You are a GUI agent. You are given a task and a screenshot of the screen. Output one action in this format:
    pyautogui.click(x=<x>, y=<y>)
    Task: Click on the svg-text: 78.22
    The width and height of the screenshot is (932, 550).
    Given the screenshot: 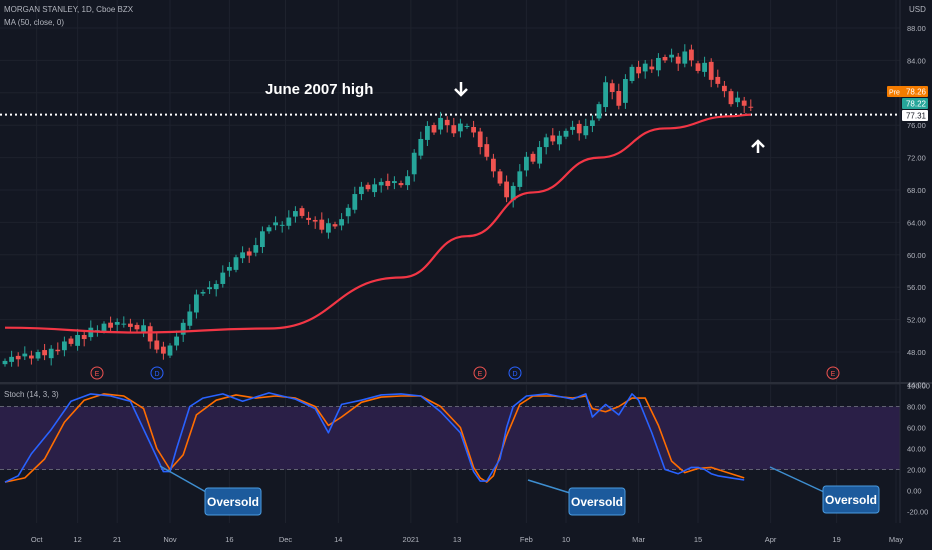 What is the action you would take?
    pyautogui.click(x=916, y=104)
    